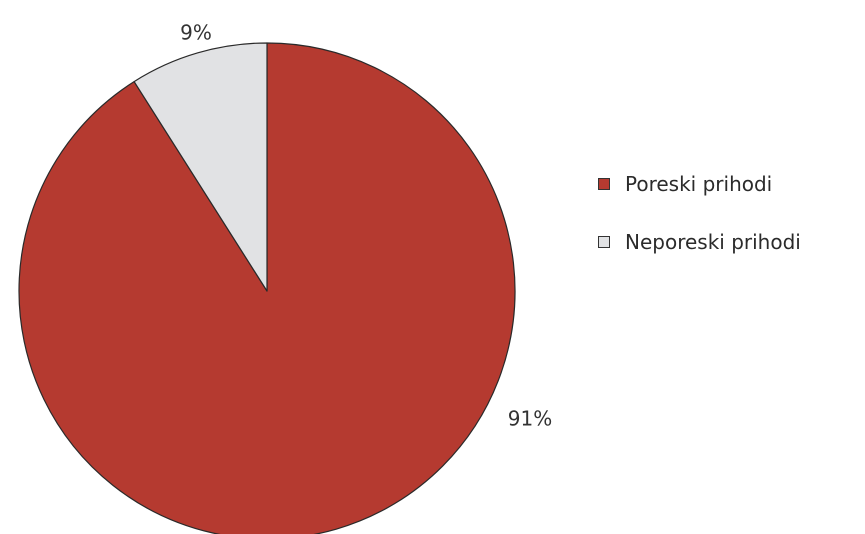  Describe the element at coordinates (530, 419) in the screenshot. I see `pie-data-label-poreski-prihodi: 91%` at that location.